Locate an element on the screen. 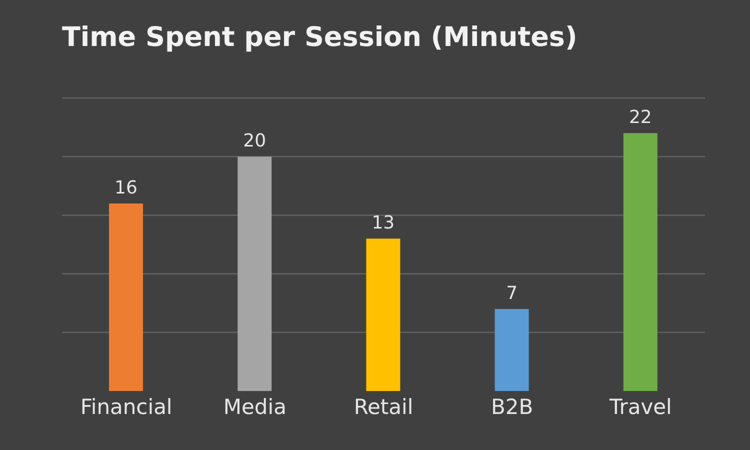  data-label: 16 is located at coordinates (126, 187).